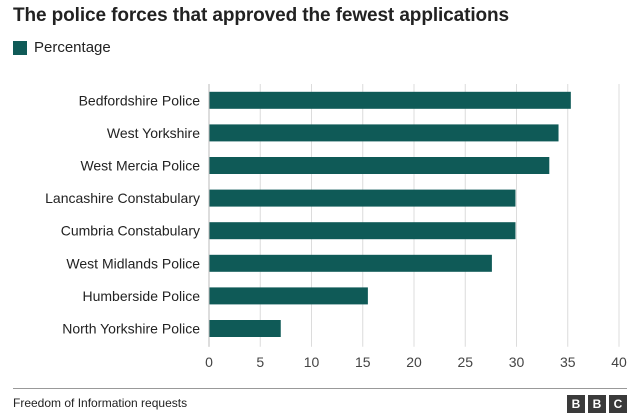  What do you see at coordinates (122, 198) in the screenshot?
I see `category-label: Lancashire Constabulary` at bounding box center [122, 198].